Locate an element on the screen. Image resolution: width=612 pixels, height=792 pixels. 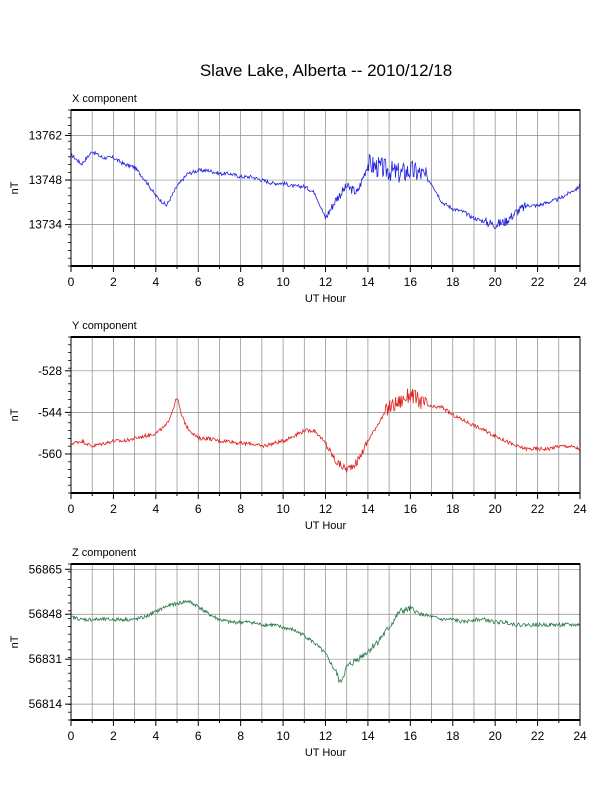
y-xtick-label-7: 14 is located at coordinates (368, 509).